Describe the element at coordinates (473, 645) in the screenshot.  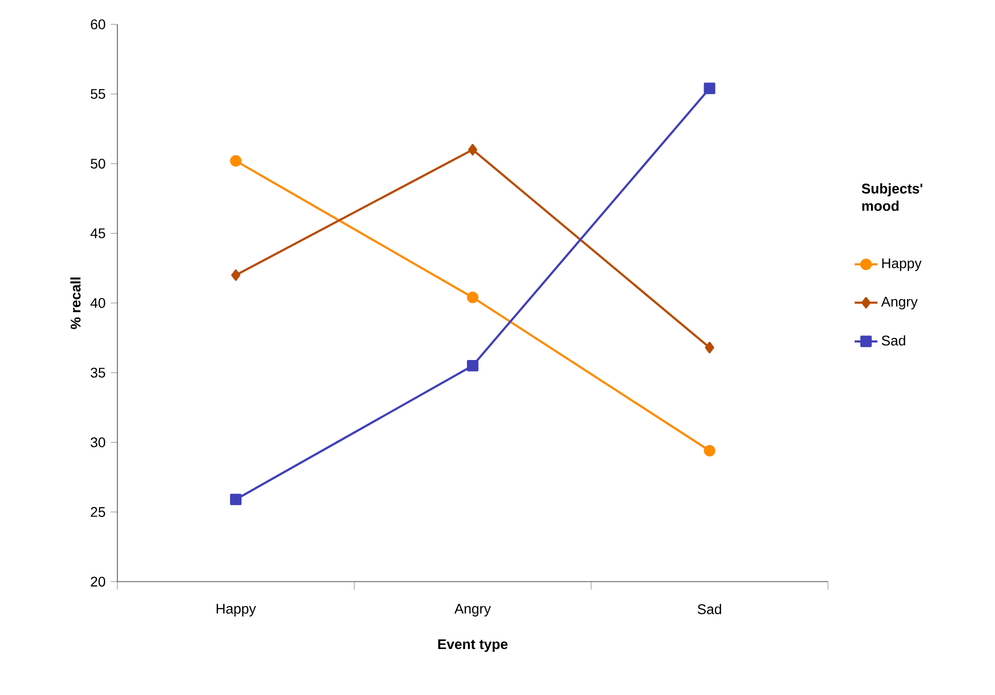
I see `x-axis-title: Event type` at that location.